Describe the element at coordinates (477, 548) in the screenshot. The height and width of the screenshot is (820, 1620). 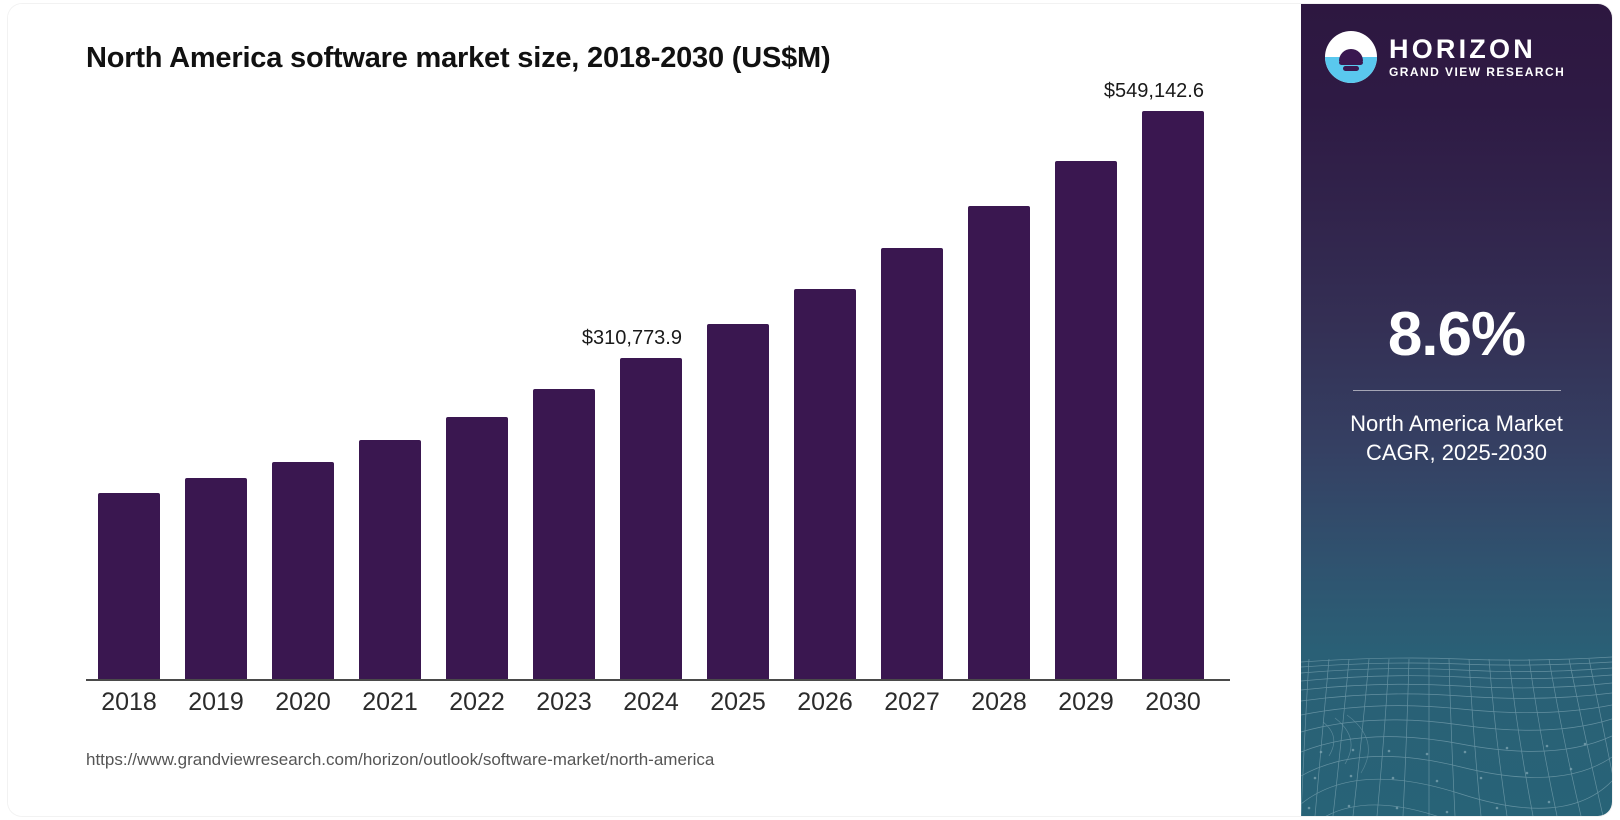
I see `bar-2022` at that location.